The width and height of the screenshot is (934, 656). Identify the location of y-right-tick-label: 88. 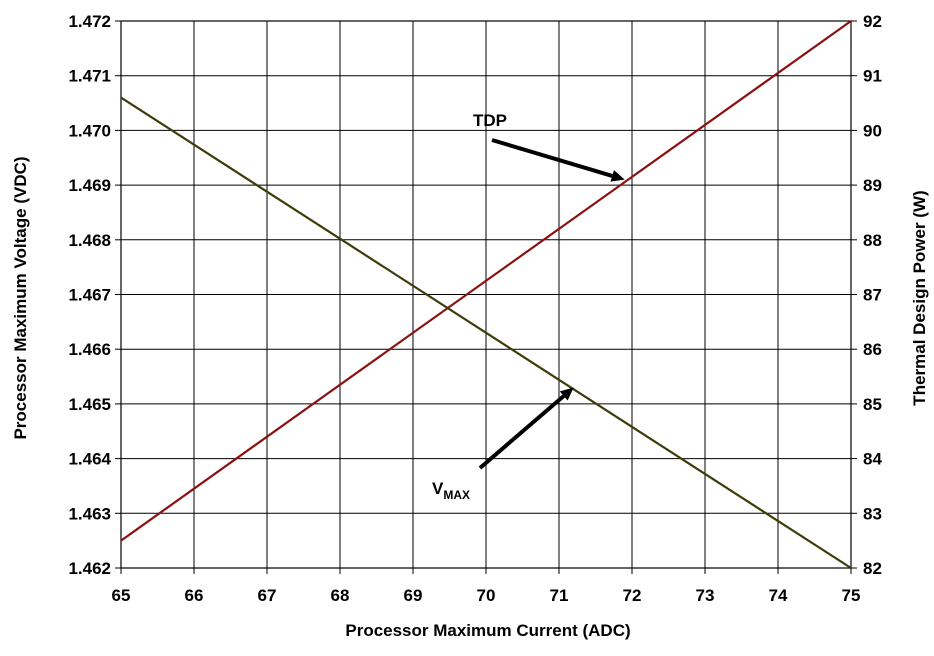
(872, 240).